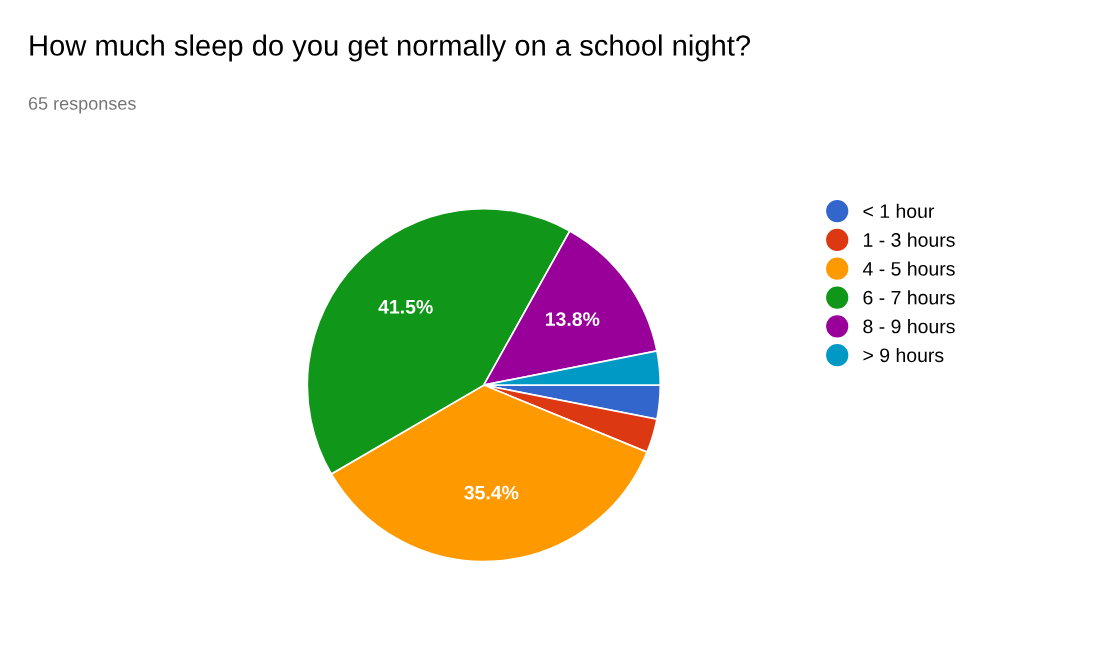 This screenshot has width=1116, height=668. Describe the element at coordinates (899, 211) in the screenshot. I see `legend-label: < 1 hour` at that location.